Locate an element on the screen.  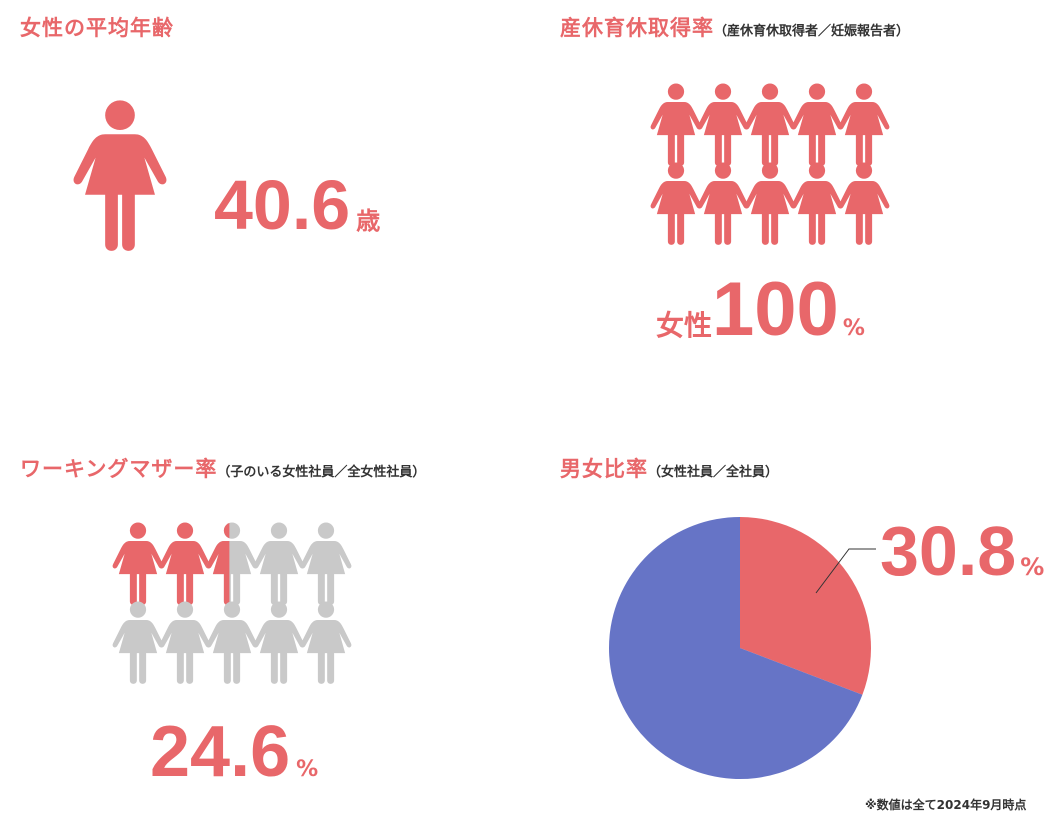
gender-ratio-value-block: 30.8% is located at coordinates (962, 551).